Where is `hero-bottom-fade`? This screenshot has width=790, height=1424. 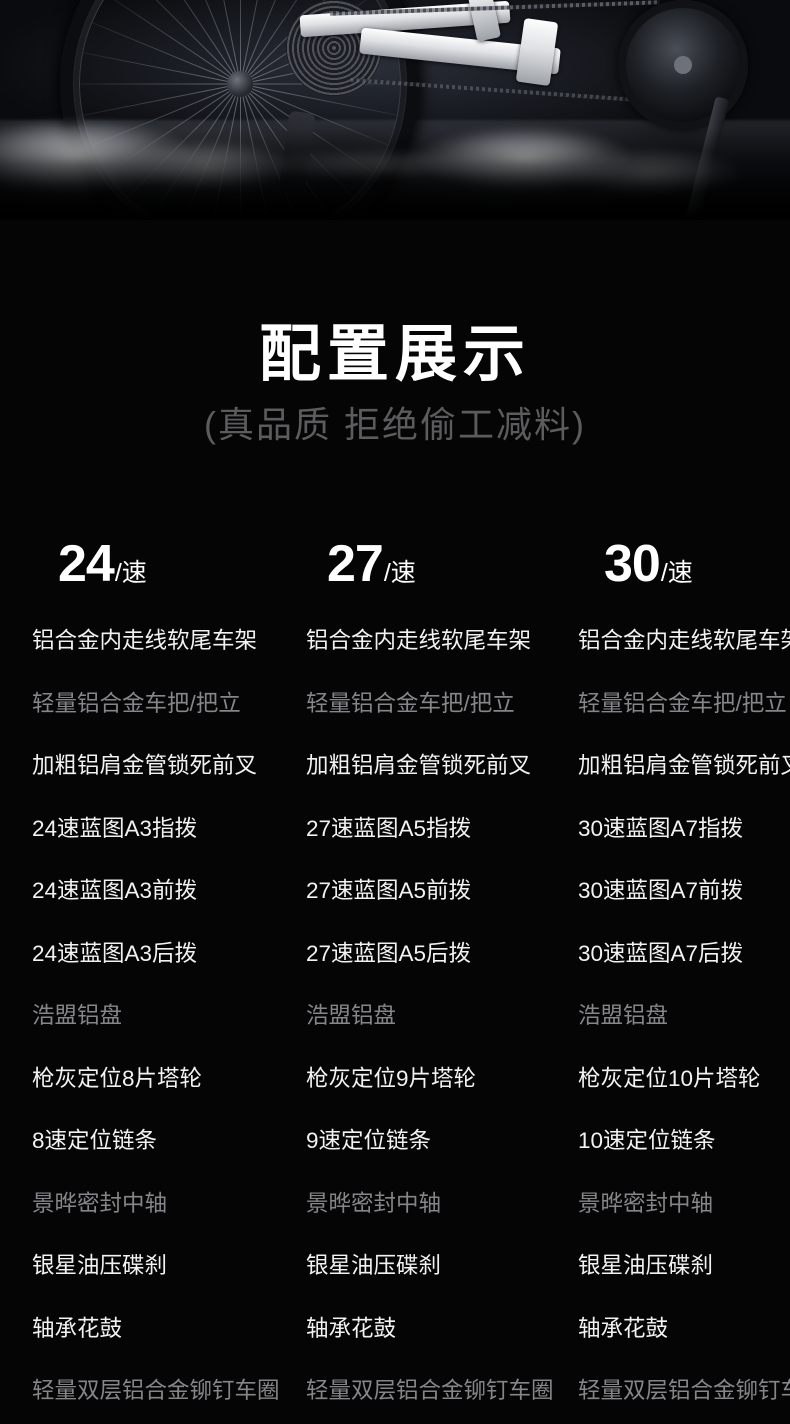
hero-bottom-fade is located at coordinates (395, 174).